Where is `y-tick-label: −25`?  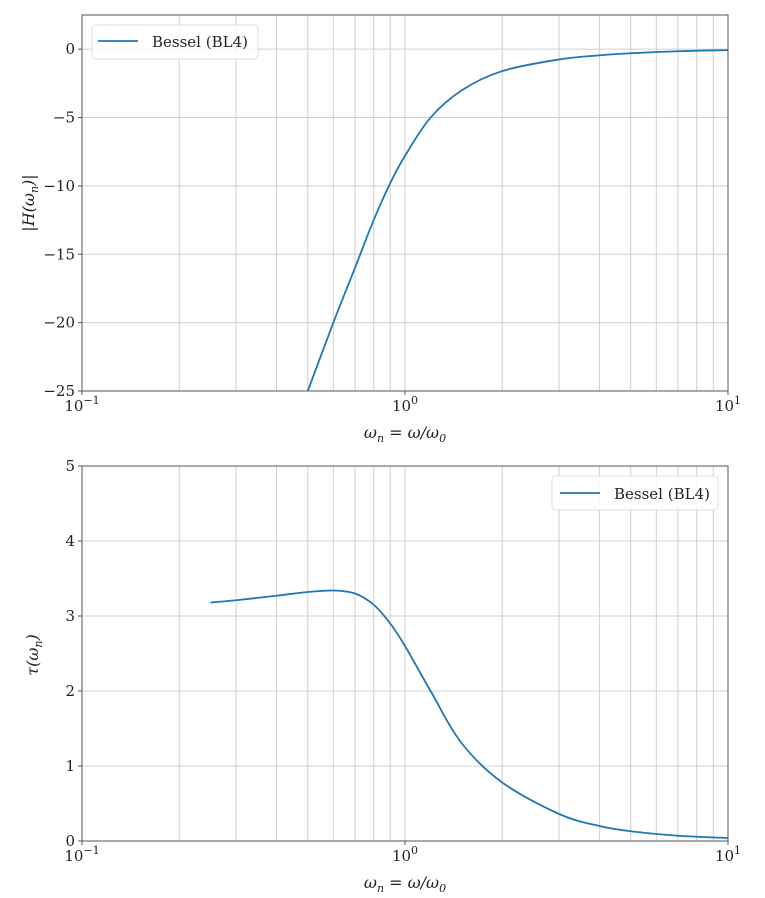 y-tick-label: −25 is located at coordinates (59, 391).